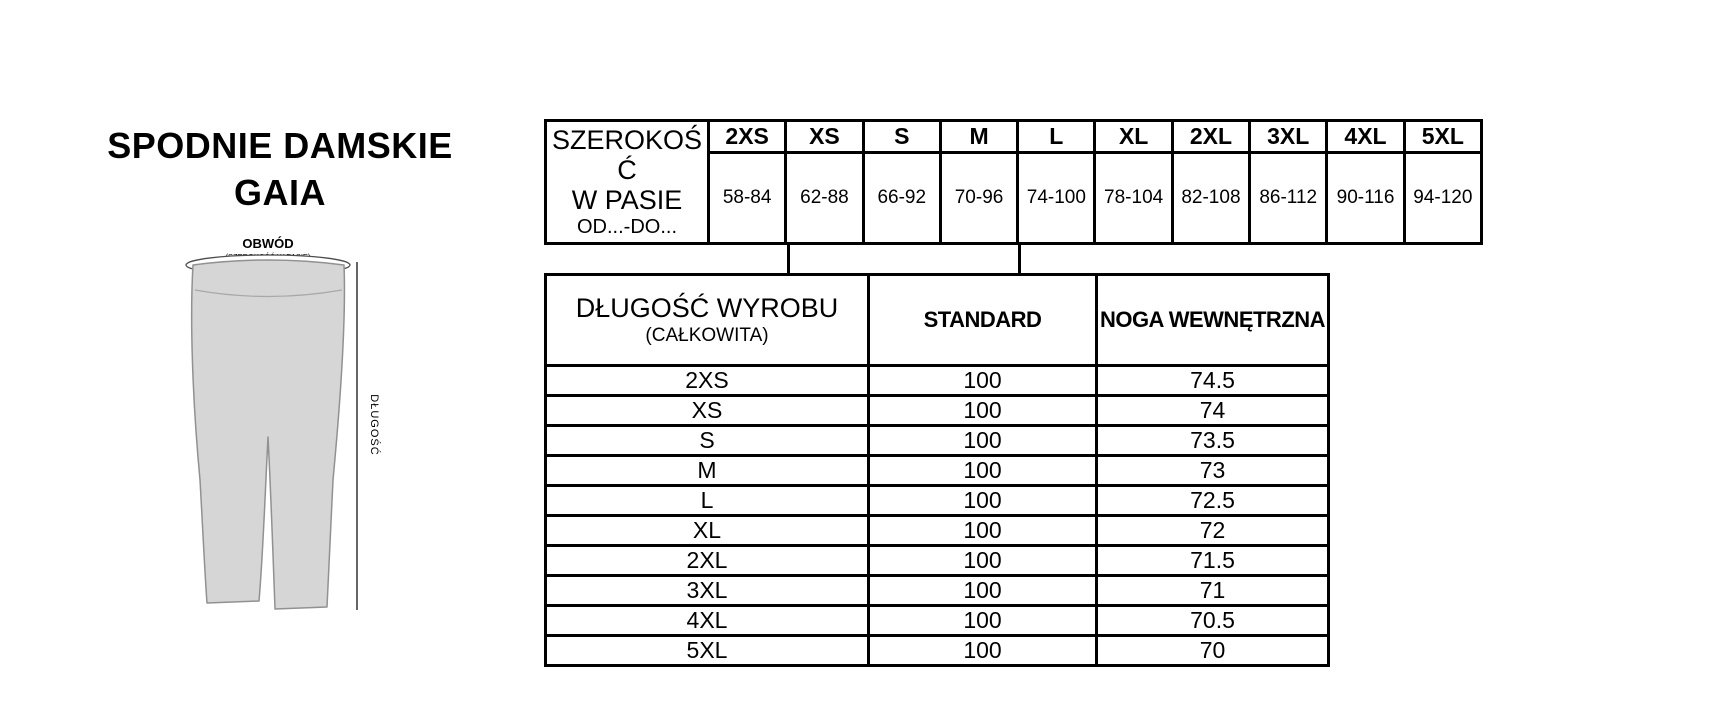  What do you see at coordinates (1056, 197) in the screenshot?
I see `size-range: 74-100` at bounding box center [1056, 197].